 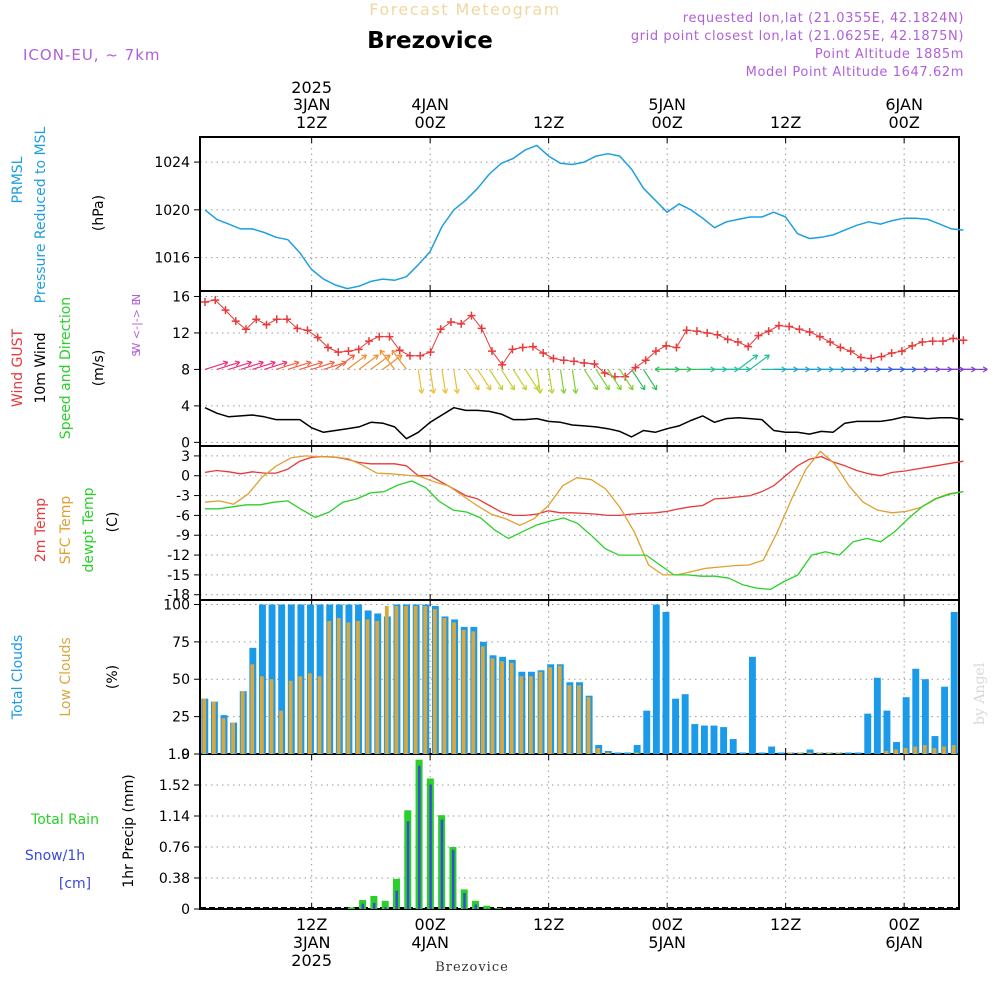 I want to click on y-tick-label: -9, so click(x=183, y=536).